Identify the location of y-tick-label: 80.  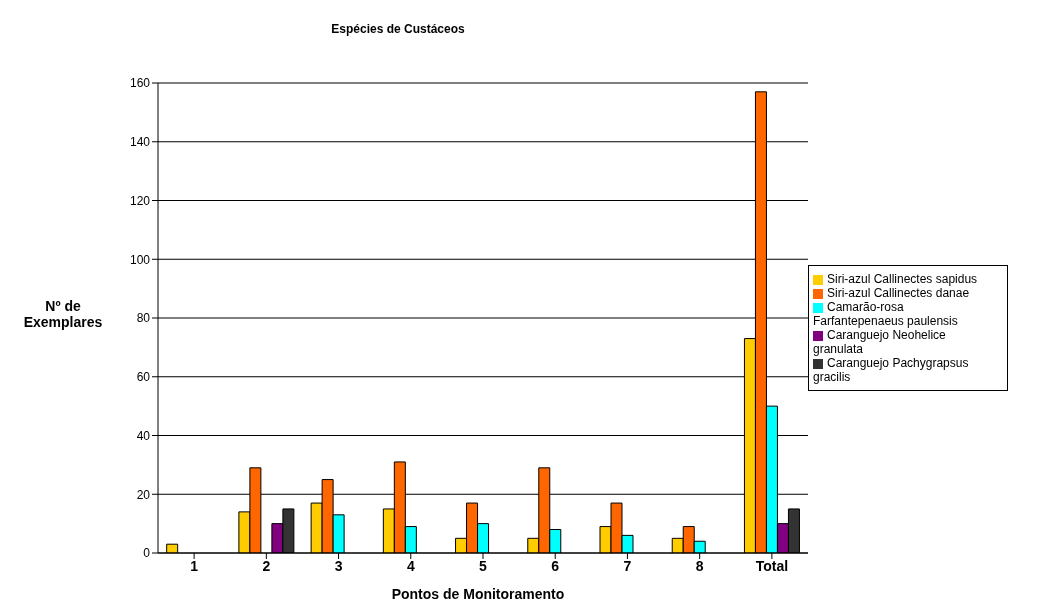
(143, 318).